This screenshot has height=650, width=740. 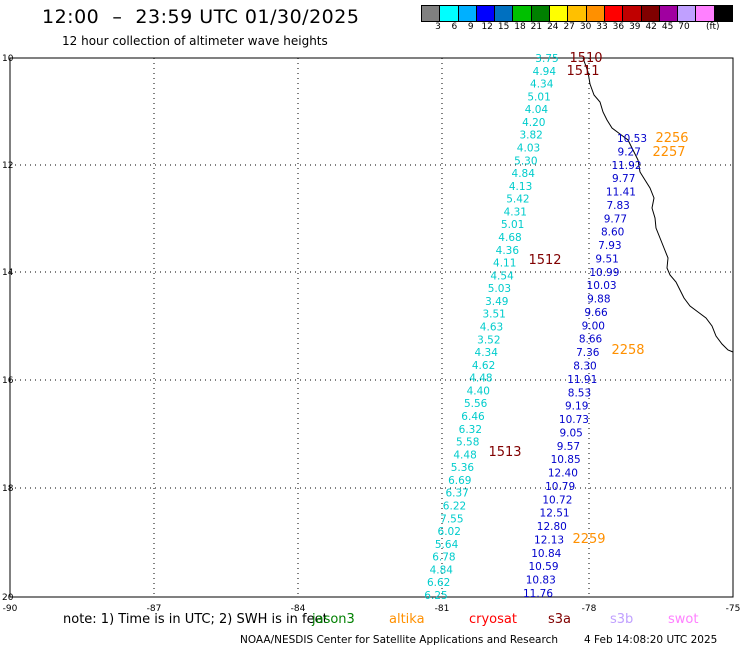 I want to click on pass-time-label: 1513, so click(x=504, y=452).